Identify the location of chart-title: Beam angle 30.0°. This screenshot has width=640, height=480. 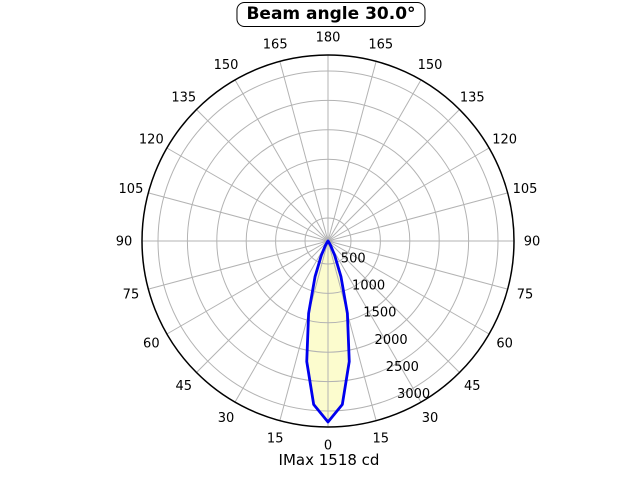
(331, 14).